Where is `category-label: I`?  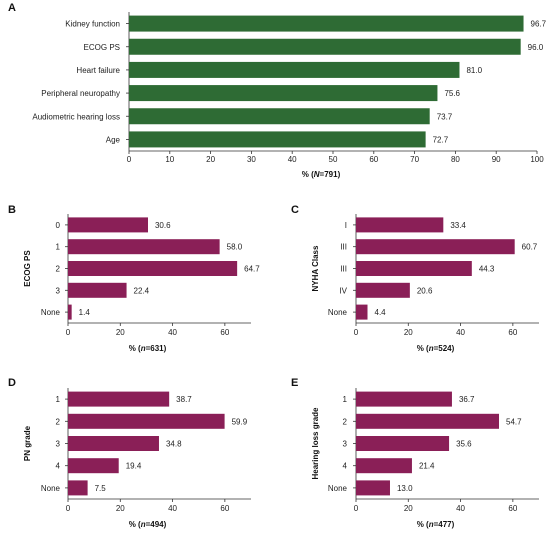
category-label: I is located at coordinates (346, 225).